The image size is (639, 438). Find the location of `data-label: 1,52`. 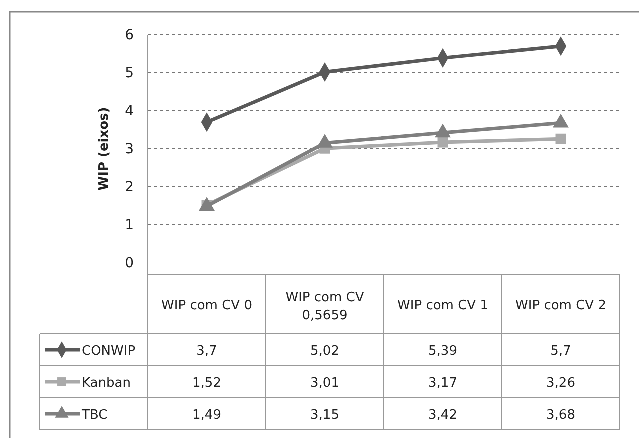

data-label: 1,52 is located at coordinates (207, 383).